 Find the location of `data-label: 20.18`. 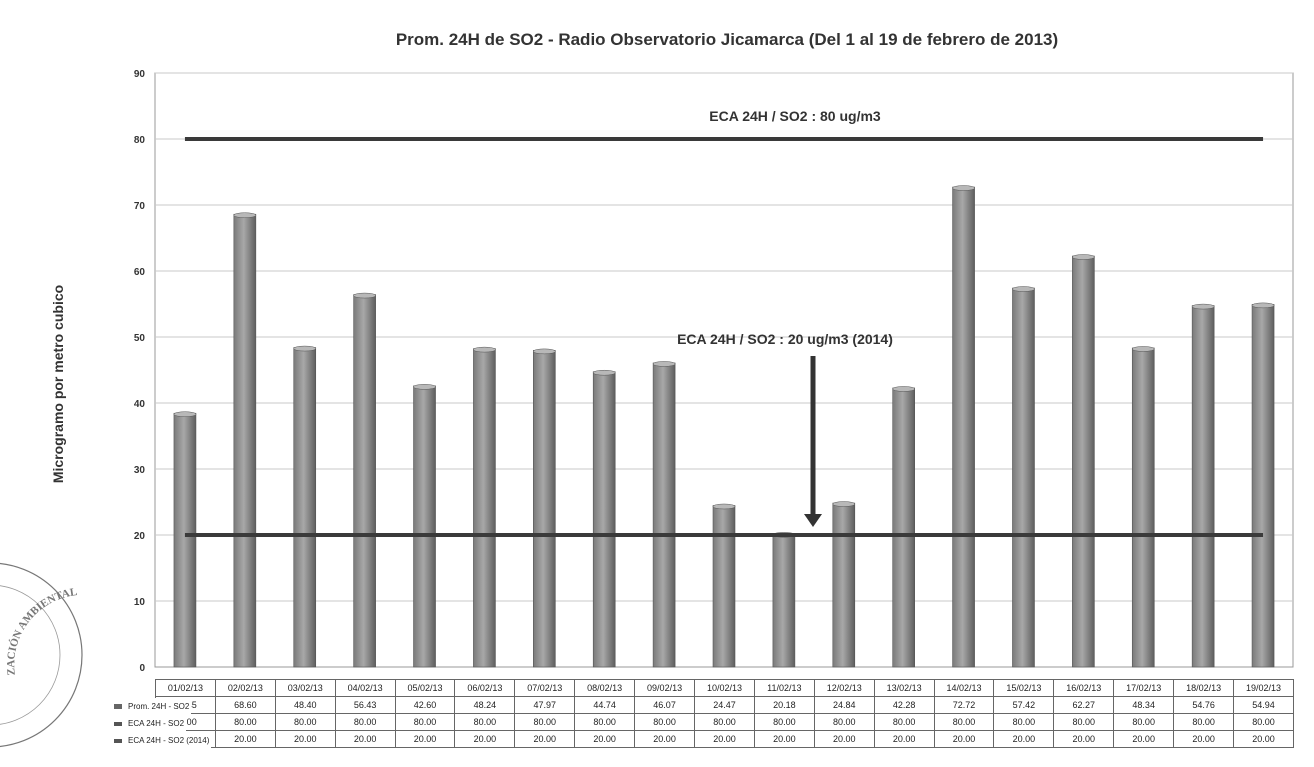

data-label: 20.18 is located at coordinates (784, 705).